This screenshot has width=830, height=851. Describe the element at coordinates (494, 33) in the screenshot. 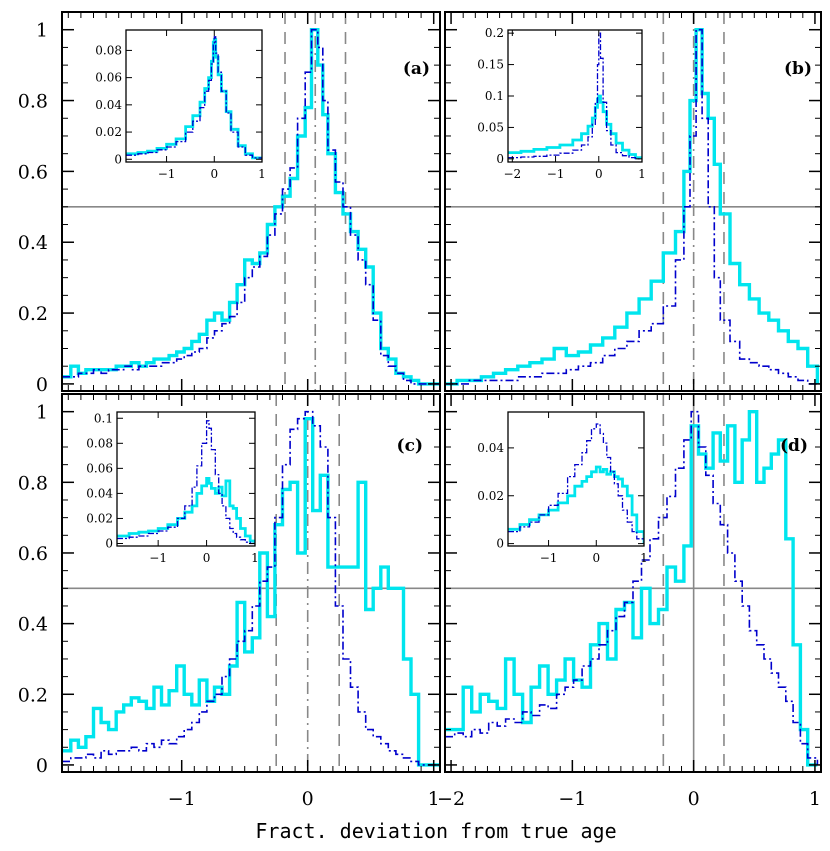

I see `inset-y-tick-label: 0.2` at that location.